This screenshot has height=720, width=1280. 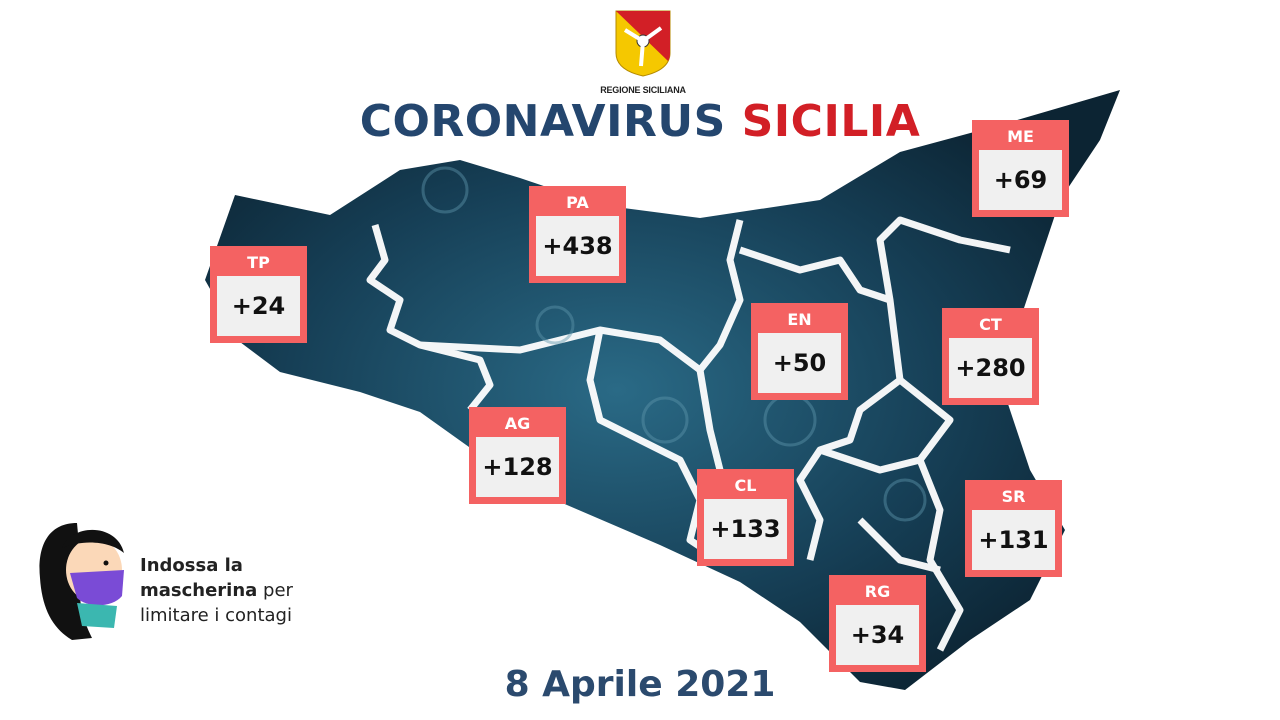 What do you see at coordinates (799, 363) in the screenshot?
I see `province-value: +50` at bounding box center [799, 363].